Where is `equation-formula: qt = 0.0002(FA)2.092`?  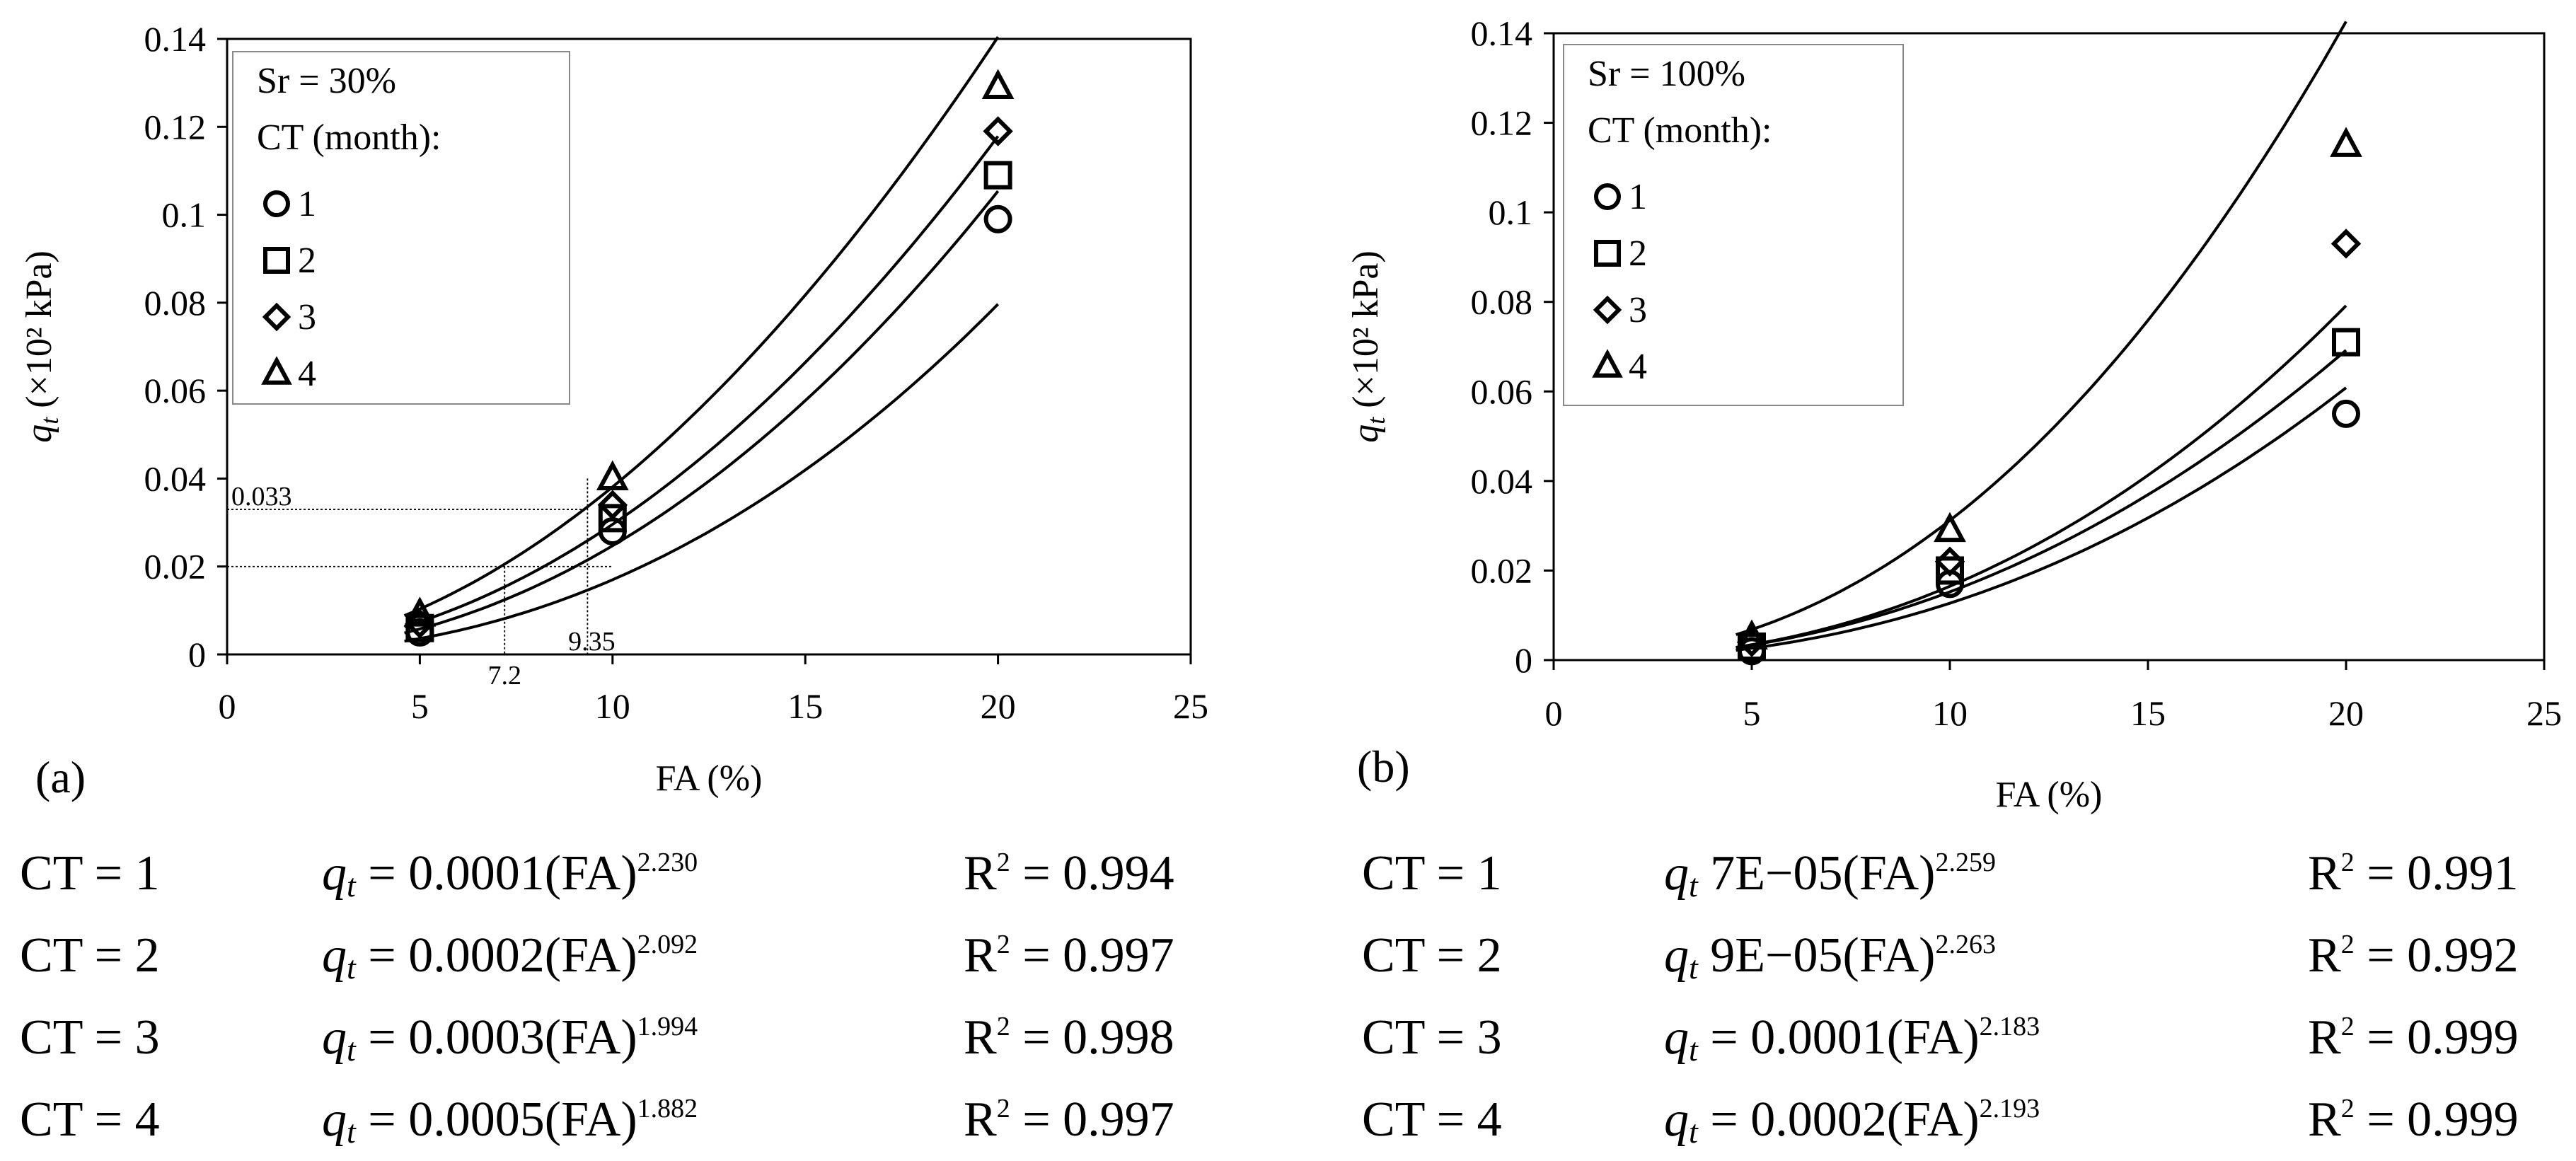
equation-formula: qt = 0.0002(FA)2.092 is located at coordinates (510, 957).